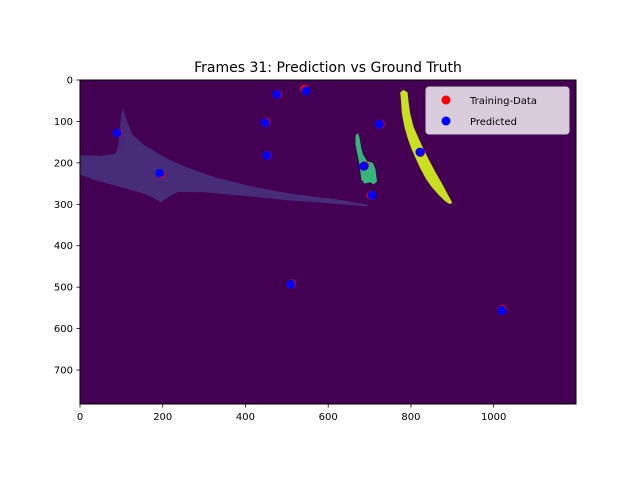 This screenshot has width=640, height=480. I want to click on x-tick-label: 0, so click(80, 417).